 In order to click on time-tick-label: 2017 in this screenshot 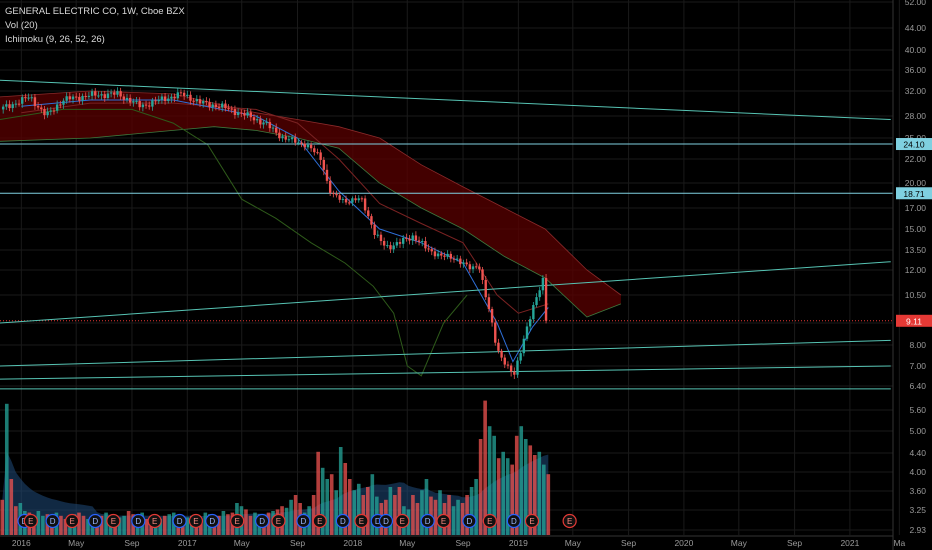, I will do `click(187, 543)`.